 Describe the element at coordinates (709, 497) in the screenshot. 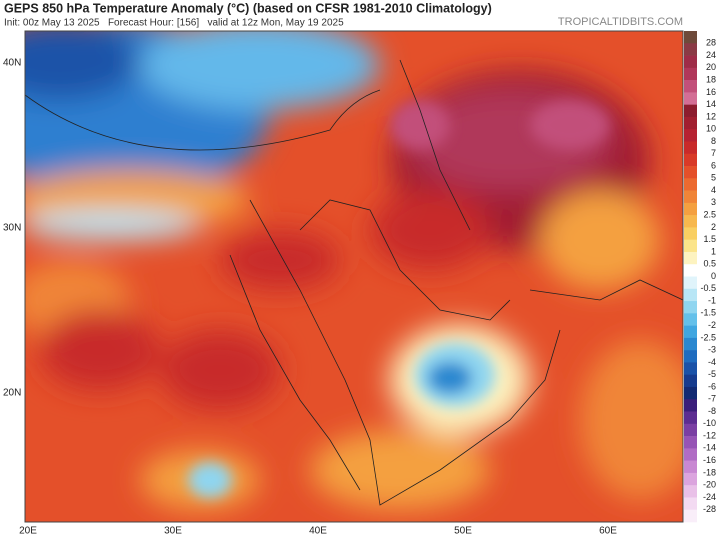

I see `colorbar-label: -24` at that location.